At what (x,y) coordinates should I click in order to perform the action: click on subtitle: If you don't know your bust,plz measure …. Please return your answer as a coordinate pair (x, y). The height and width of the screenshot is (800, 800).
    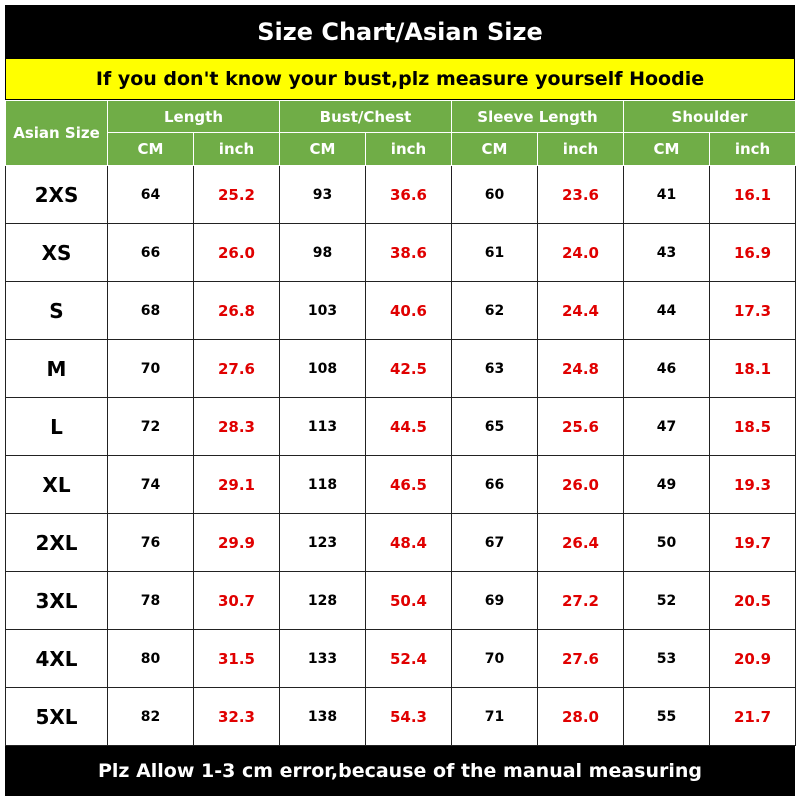
    Looking at the image, I should click on (400, 79).